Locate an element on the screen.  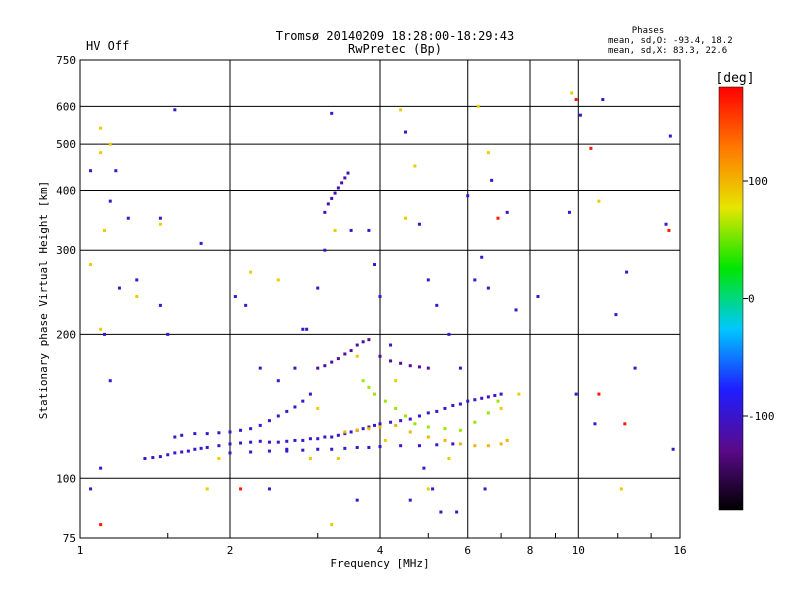
y-axis-label: Stationary phase Virtual Height [km] is located at coordinates (43, 300).